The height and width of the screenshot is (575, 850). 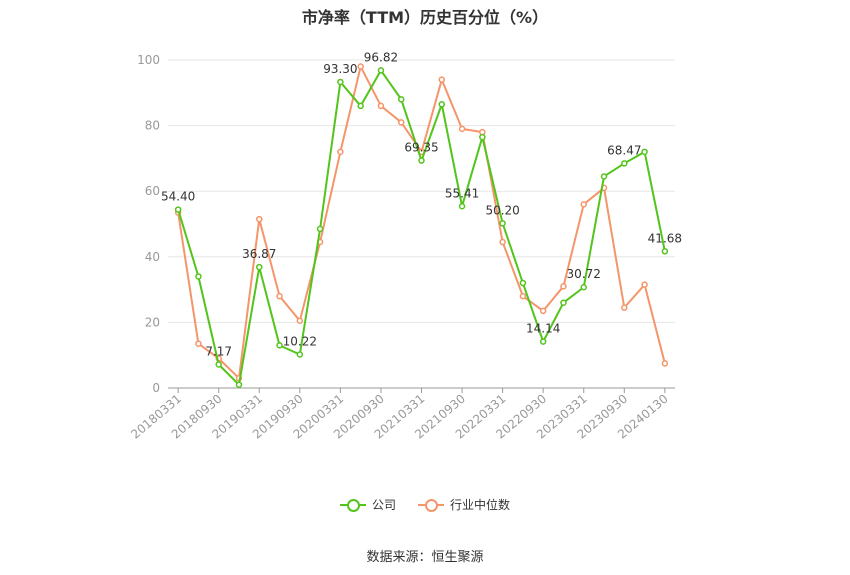 What do you see at coordinates (259, 254) in the screenshot?
I see `data-label-20190331: 36.87` at bounding box center [259, 254].